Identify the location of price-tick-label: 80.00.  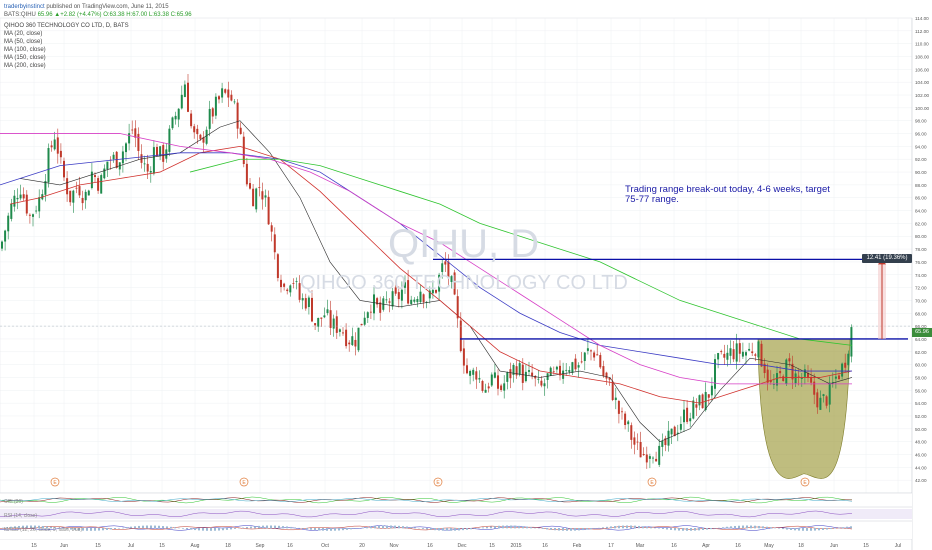
(921, 236).